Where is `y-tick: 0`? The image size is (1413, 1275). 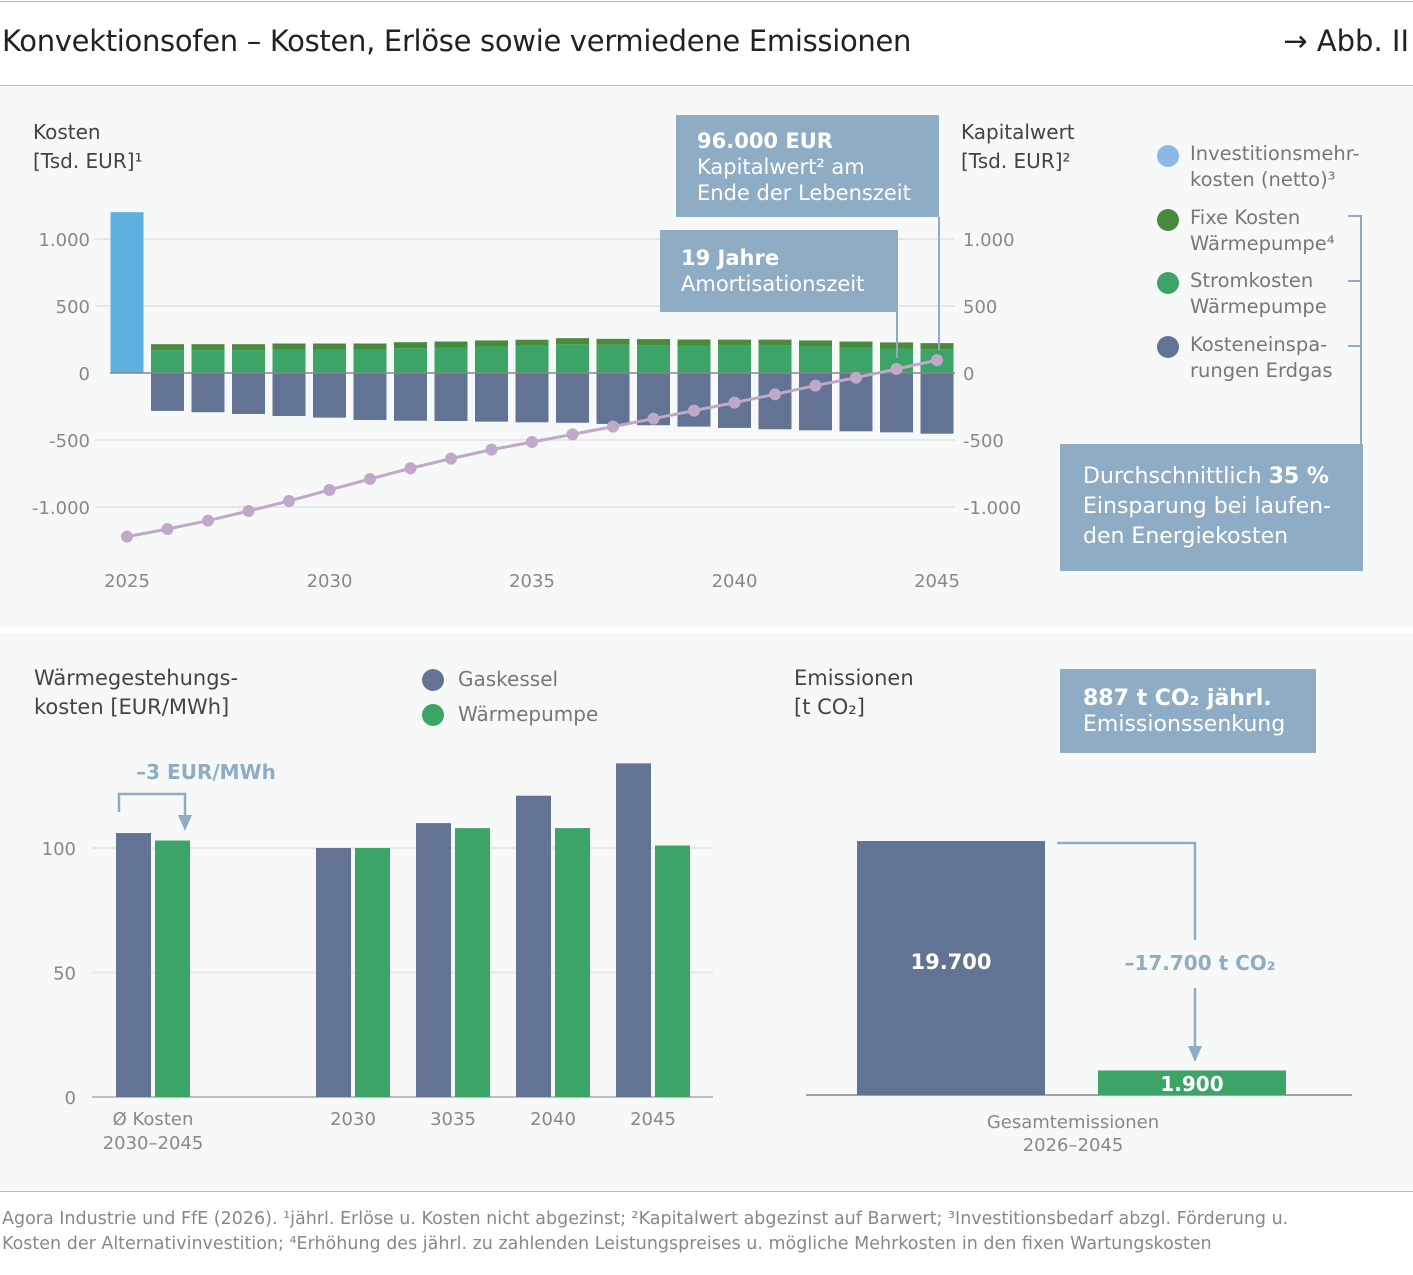 y-tick: 0 is located at coordinates (70, 1098).